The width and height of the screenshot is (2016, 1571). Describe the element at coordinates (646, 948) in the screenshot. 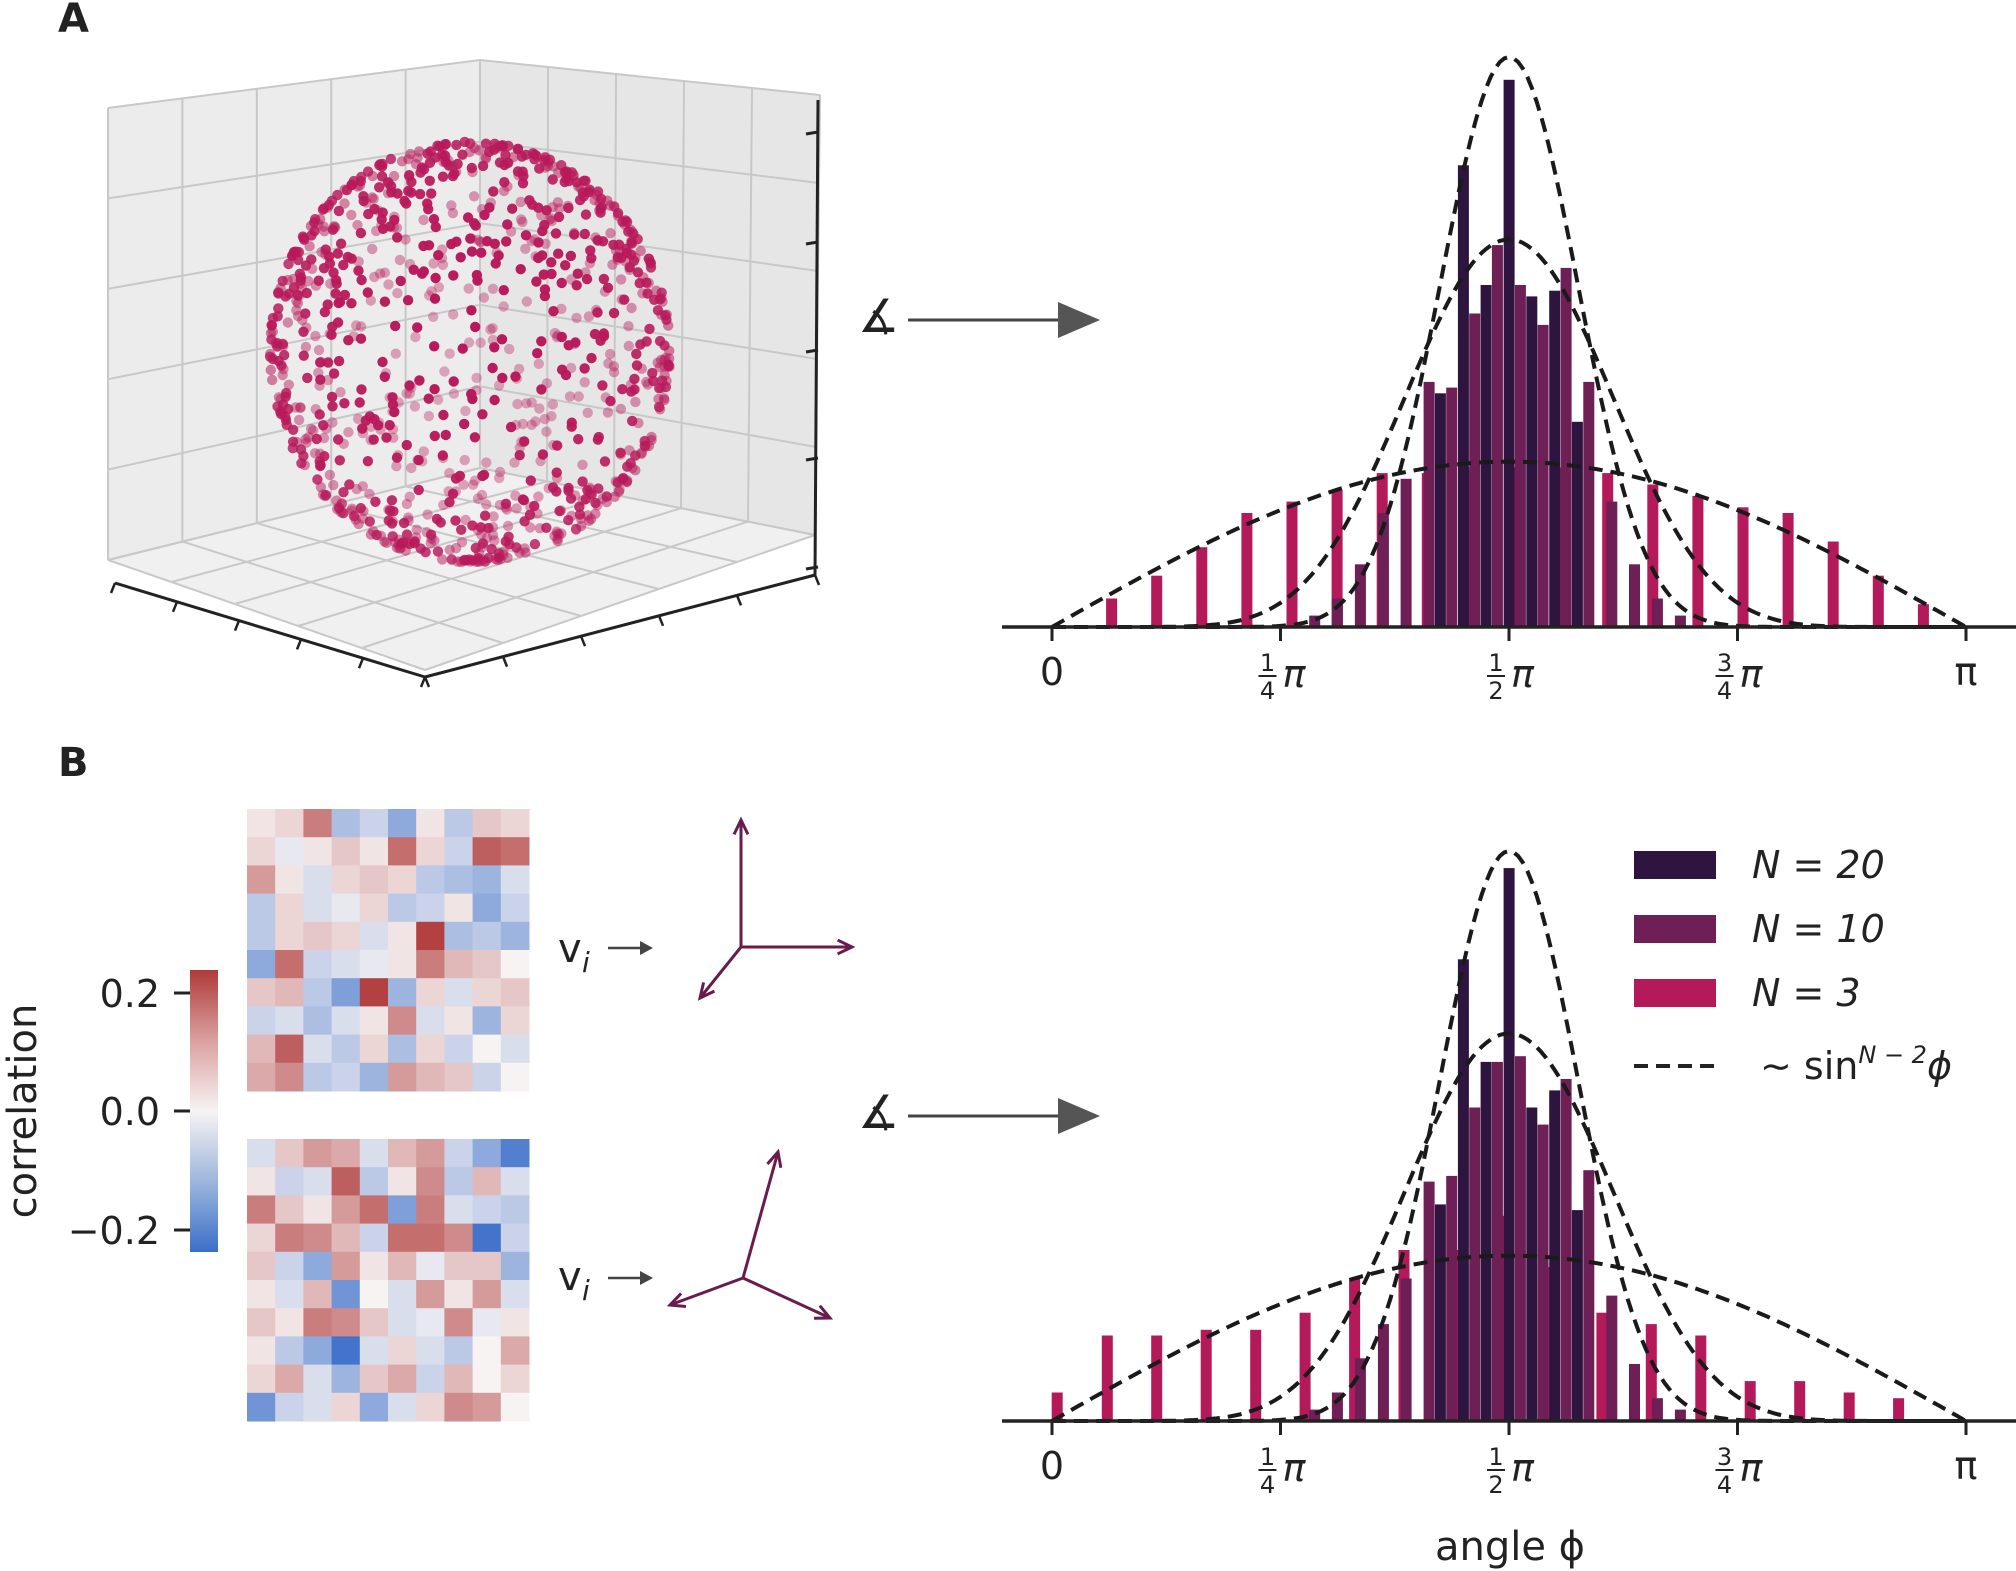

I see `arrow-head-icon` at that location.